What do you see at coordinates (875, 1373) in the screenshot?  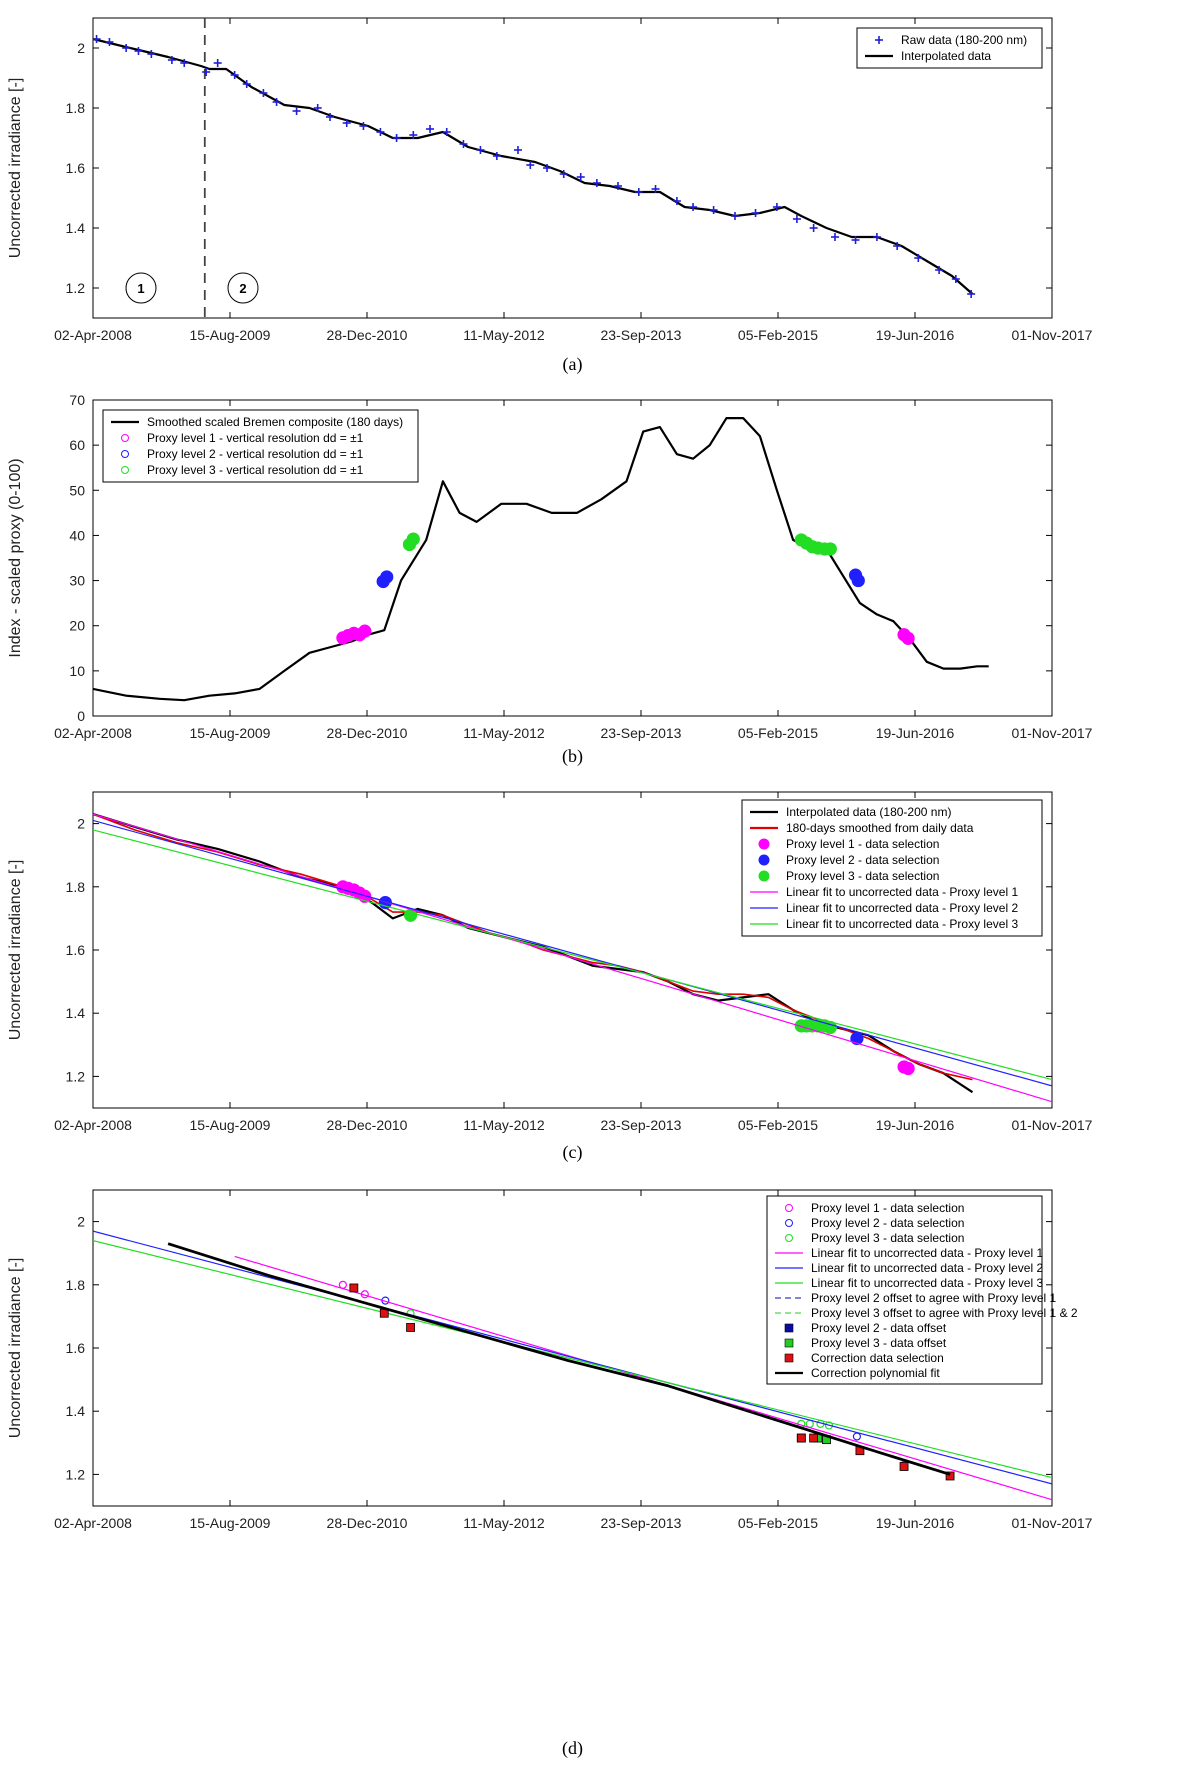 I see `legend-label: Correction polynomial fit` at bounding box center [875, 1373].